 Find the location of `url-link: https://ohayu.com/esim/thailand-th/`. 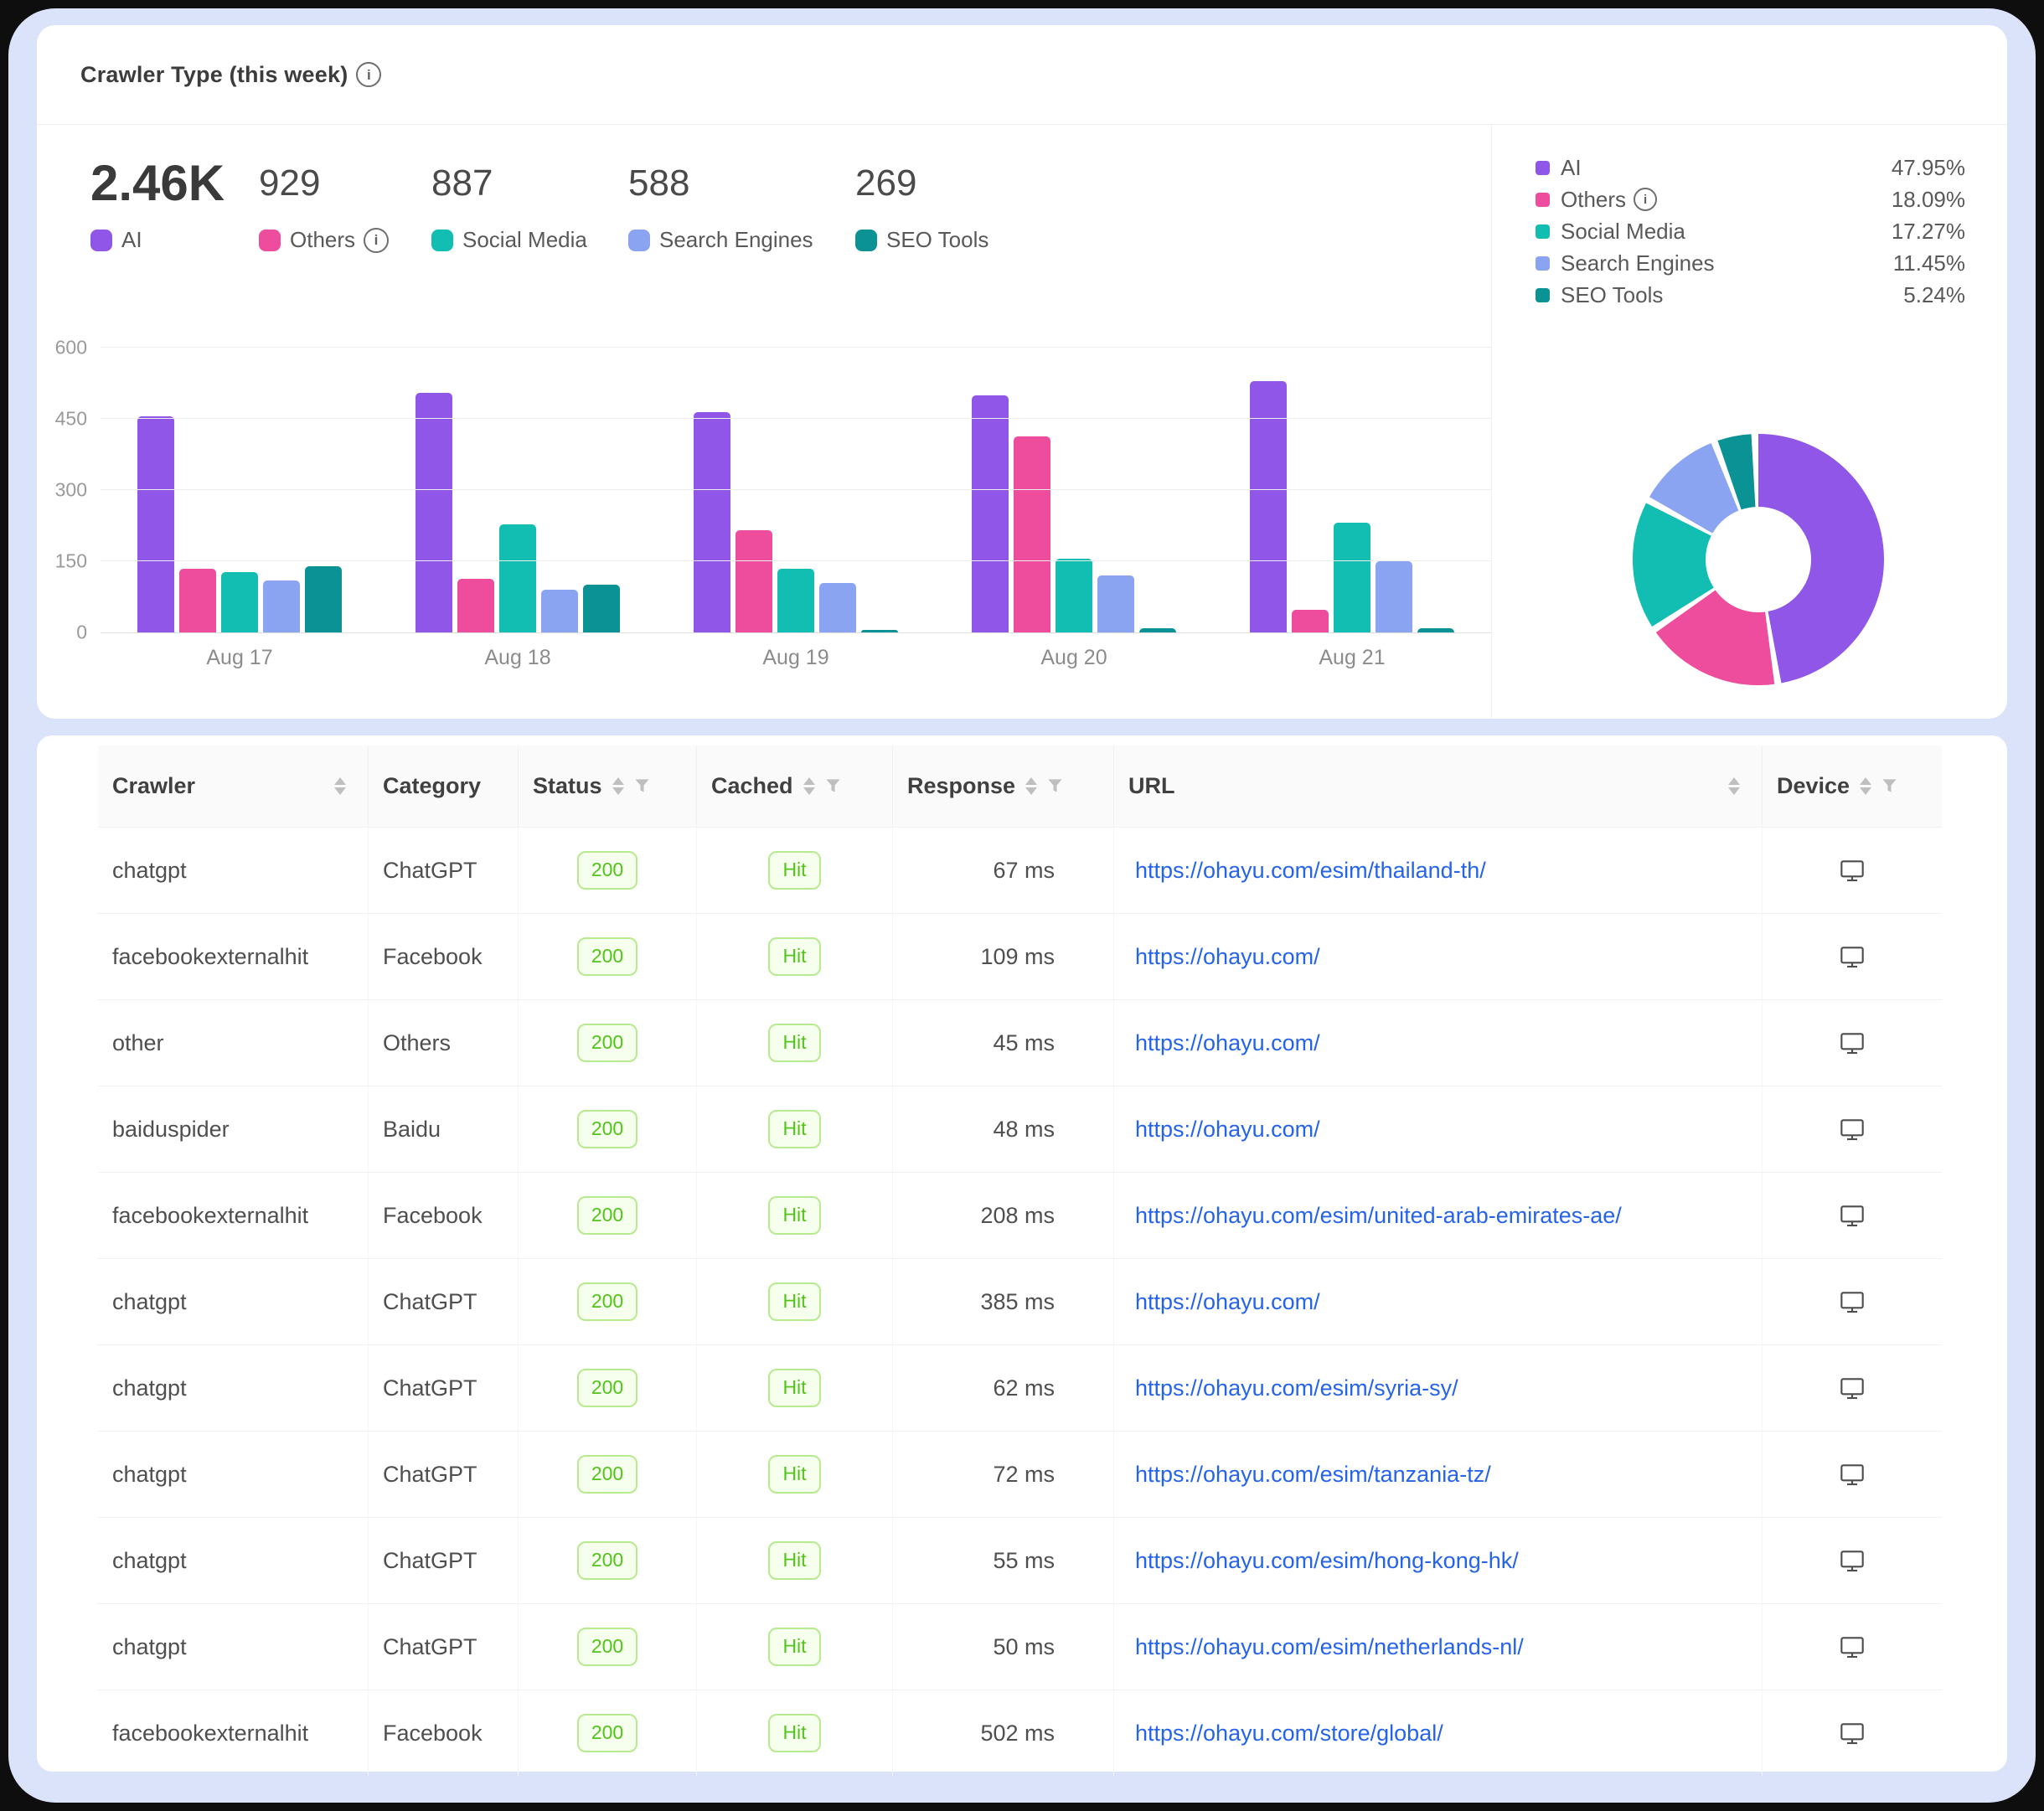

url-link: https://ohayu.com/esim/thailand-th/ is located at coordinates (1310, 870).